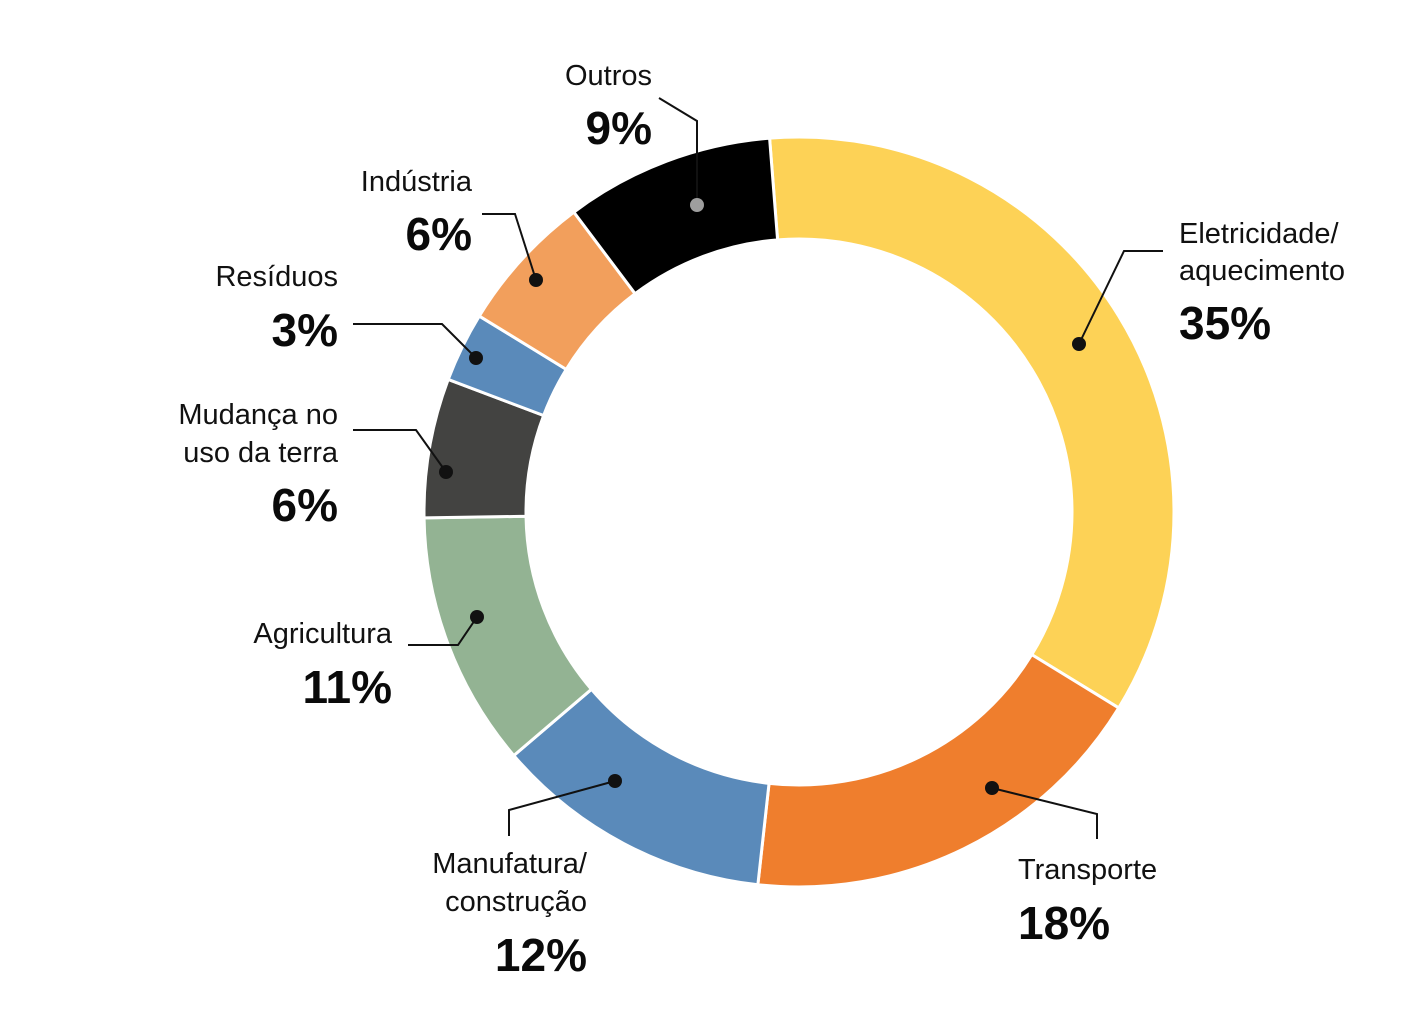 The image size is (1421, 1023). I want to click on leader-line-outros, so click(678, 151).